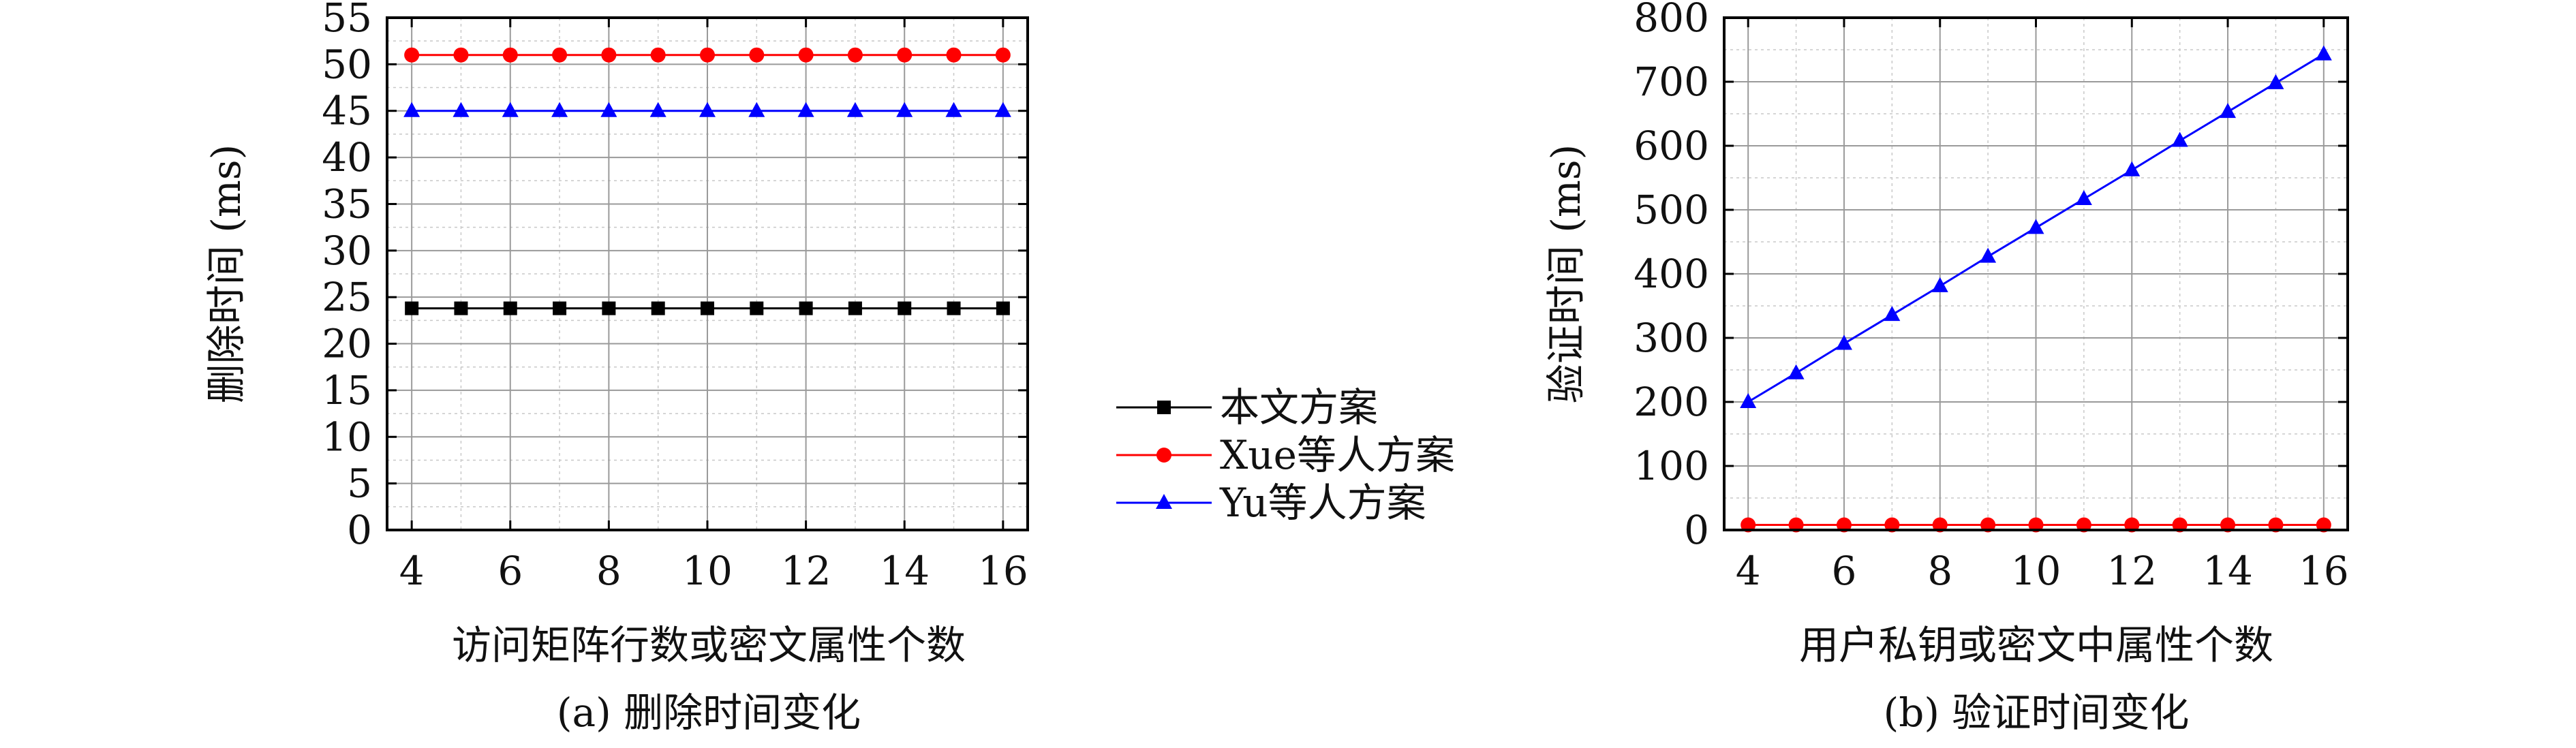 The image size is (2576, 748). I want to click on panel-caption: (a) 删除时间变化, so click(709, 713).